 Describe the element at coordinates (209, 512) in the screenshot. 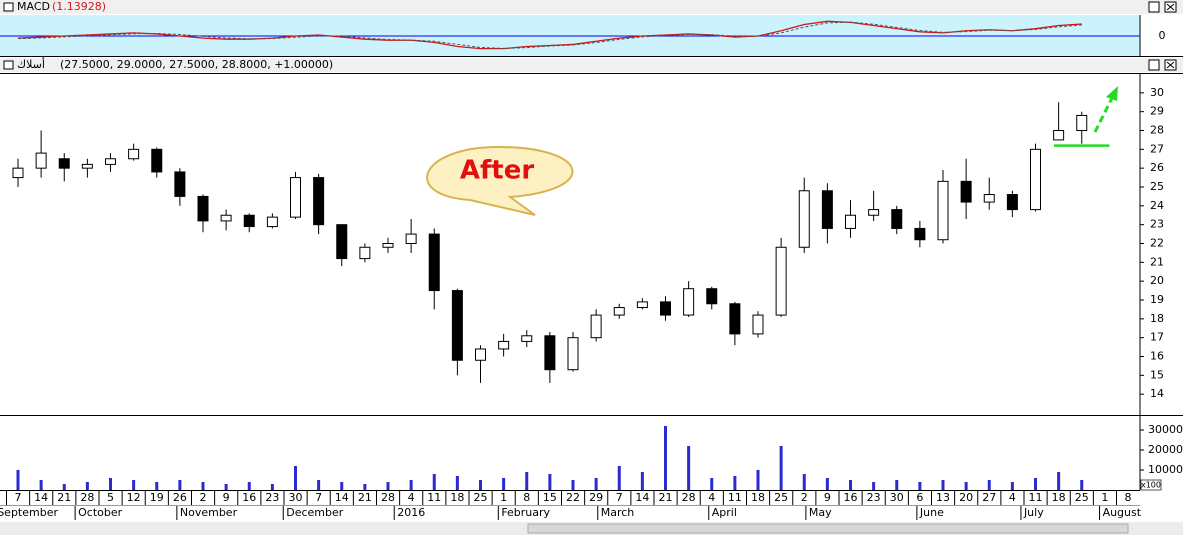

I see `month-label: November` at that location.